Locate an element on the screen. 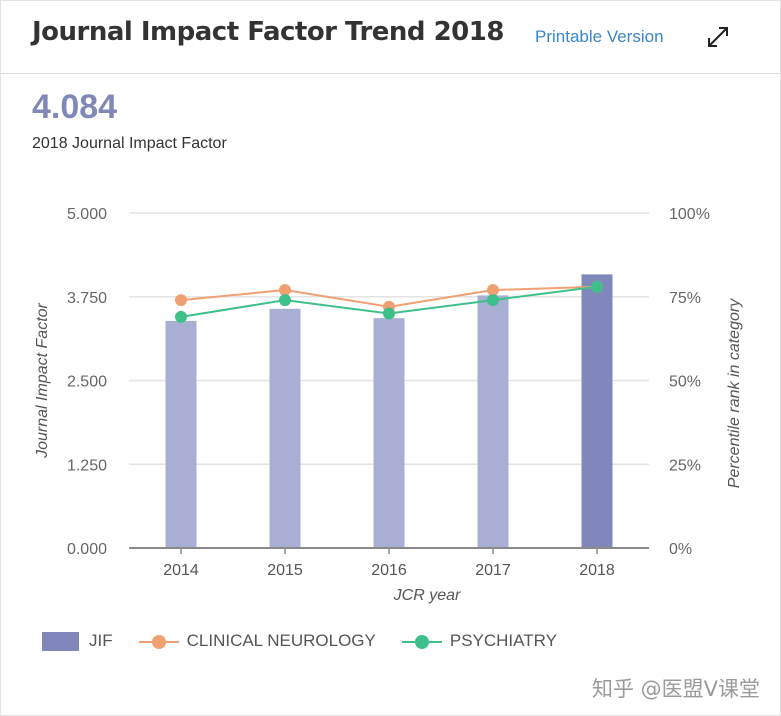  y-tick-label: 5.000 is located at coordinates (87, 214).